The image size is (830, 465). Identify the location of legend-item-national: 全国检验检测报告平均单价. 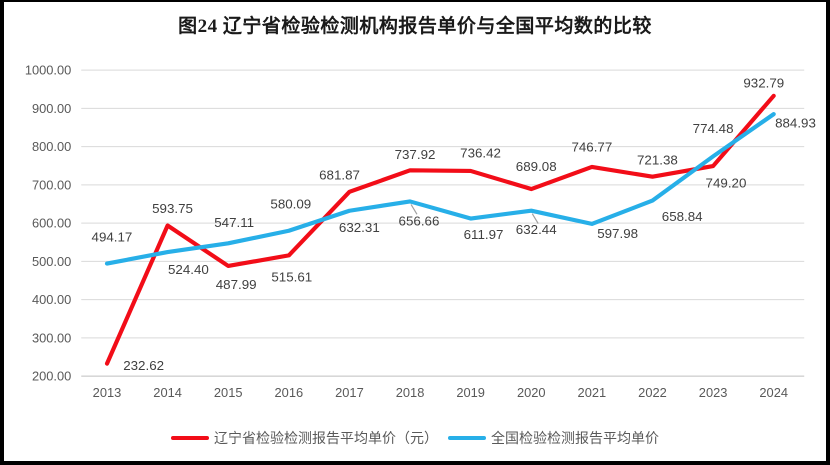
(553, 438).